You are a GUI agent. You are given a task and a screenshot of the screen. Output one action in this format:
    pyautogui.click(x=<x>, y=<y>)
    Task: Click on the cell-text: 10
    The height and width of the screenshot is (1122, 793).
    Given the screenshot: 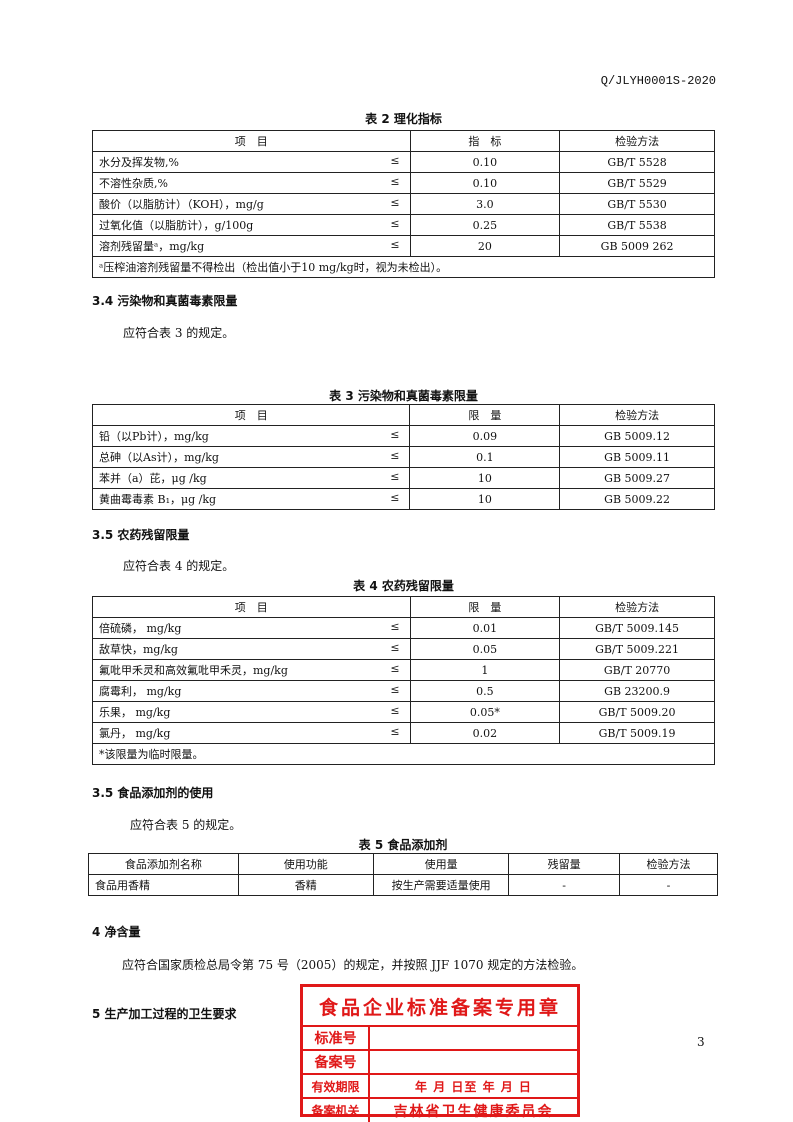 What is the action you would take?
    pyautogui.click(x=484, y=499)
    